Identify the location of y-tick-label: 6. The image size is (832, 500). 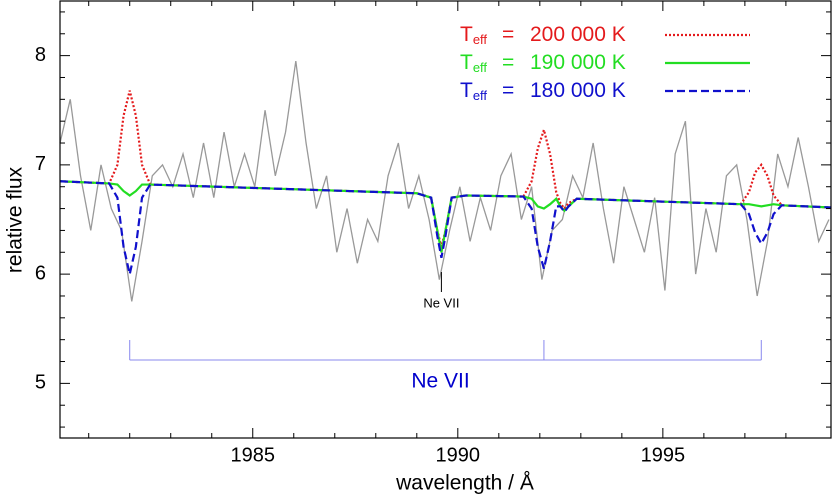
(40, 273).